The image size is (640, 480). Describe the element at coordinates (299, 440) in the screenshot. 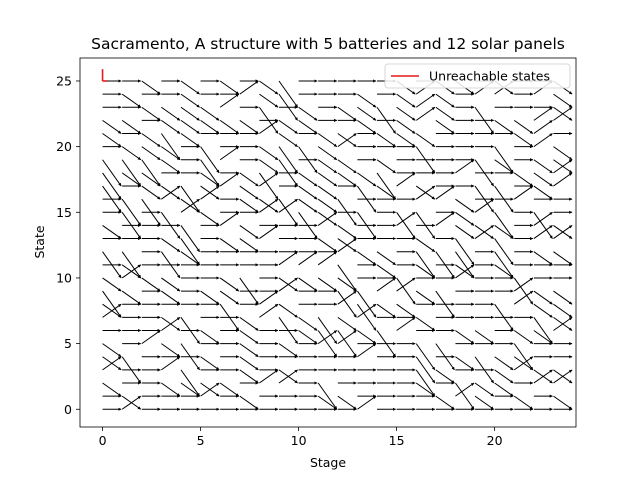

I see `x-tick-label: 10` at that location.